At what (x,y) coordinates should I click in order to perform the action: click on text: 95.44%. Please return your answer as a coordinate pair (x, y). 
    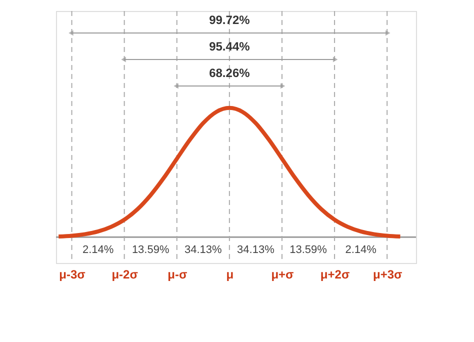
    Looking at the image, I should click on (229, 47).